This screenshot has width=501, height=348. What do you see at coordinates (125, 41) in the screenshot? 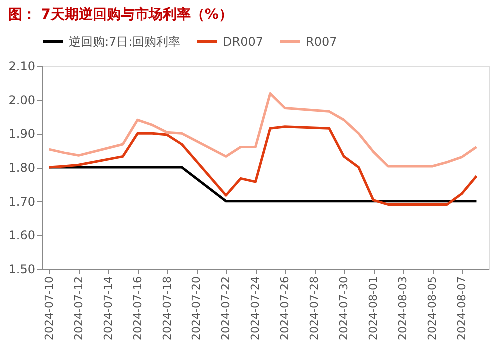
I see `legend-label: 逆回购:7日:回购利率` at bounding box center [125, 41].